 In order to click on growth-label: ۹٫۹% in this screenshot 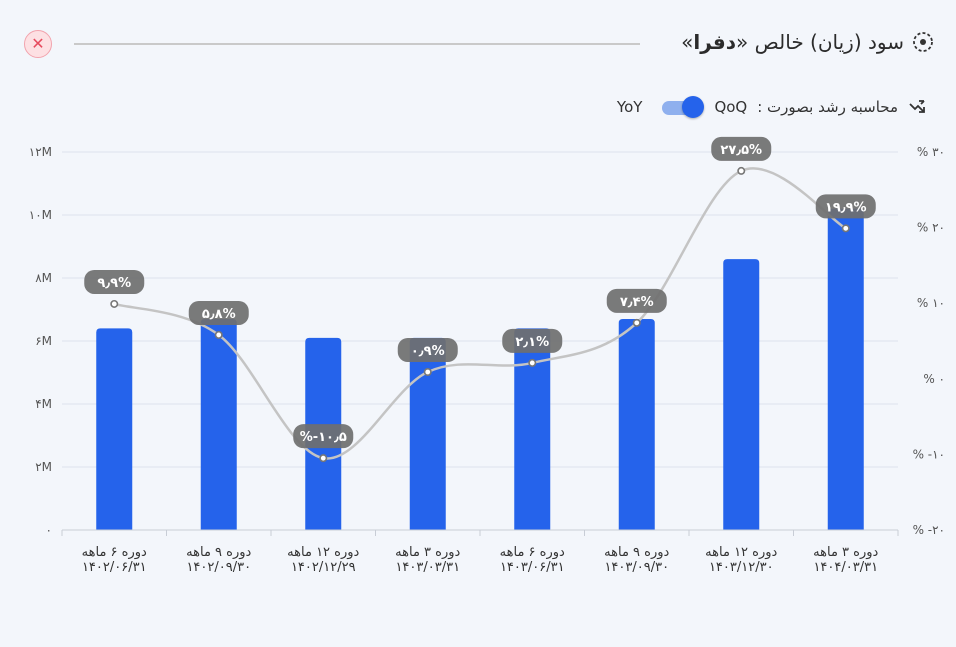, I will do `click(114, 283)`.